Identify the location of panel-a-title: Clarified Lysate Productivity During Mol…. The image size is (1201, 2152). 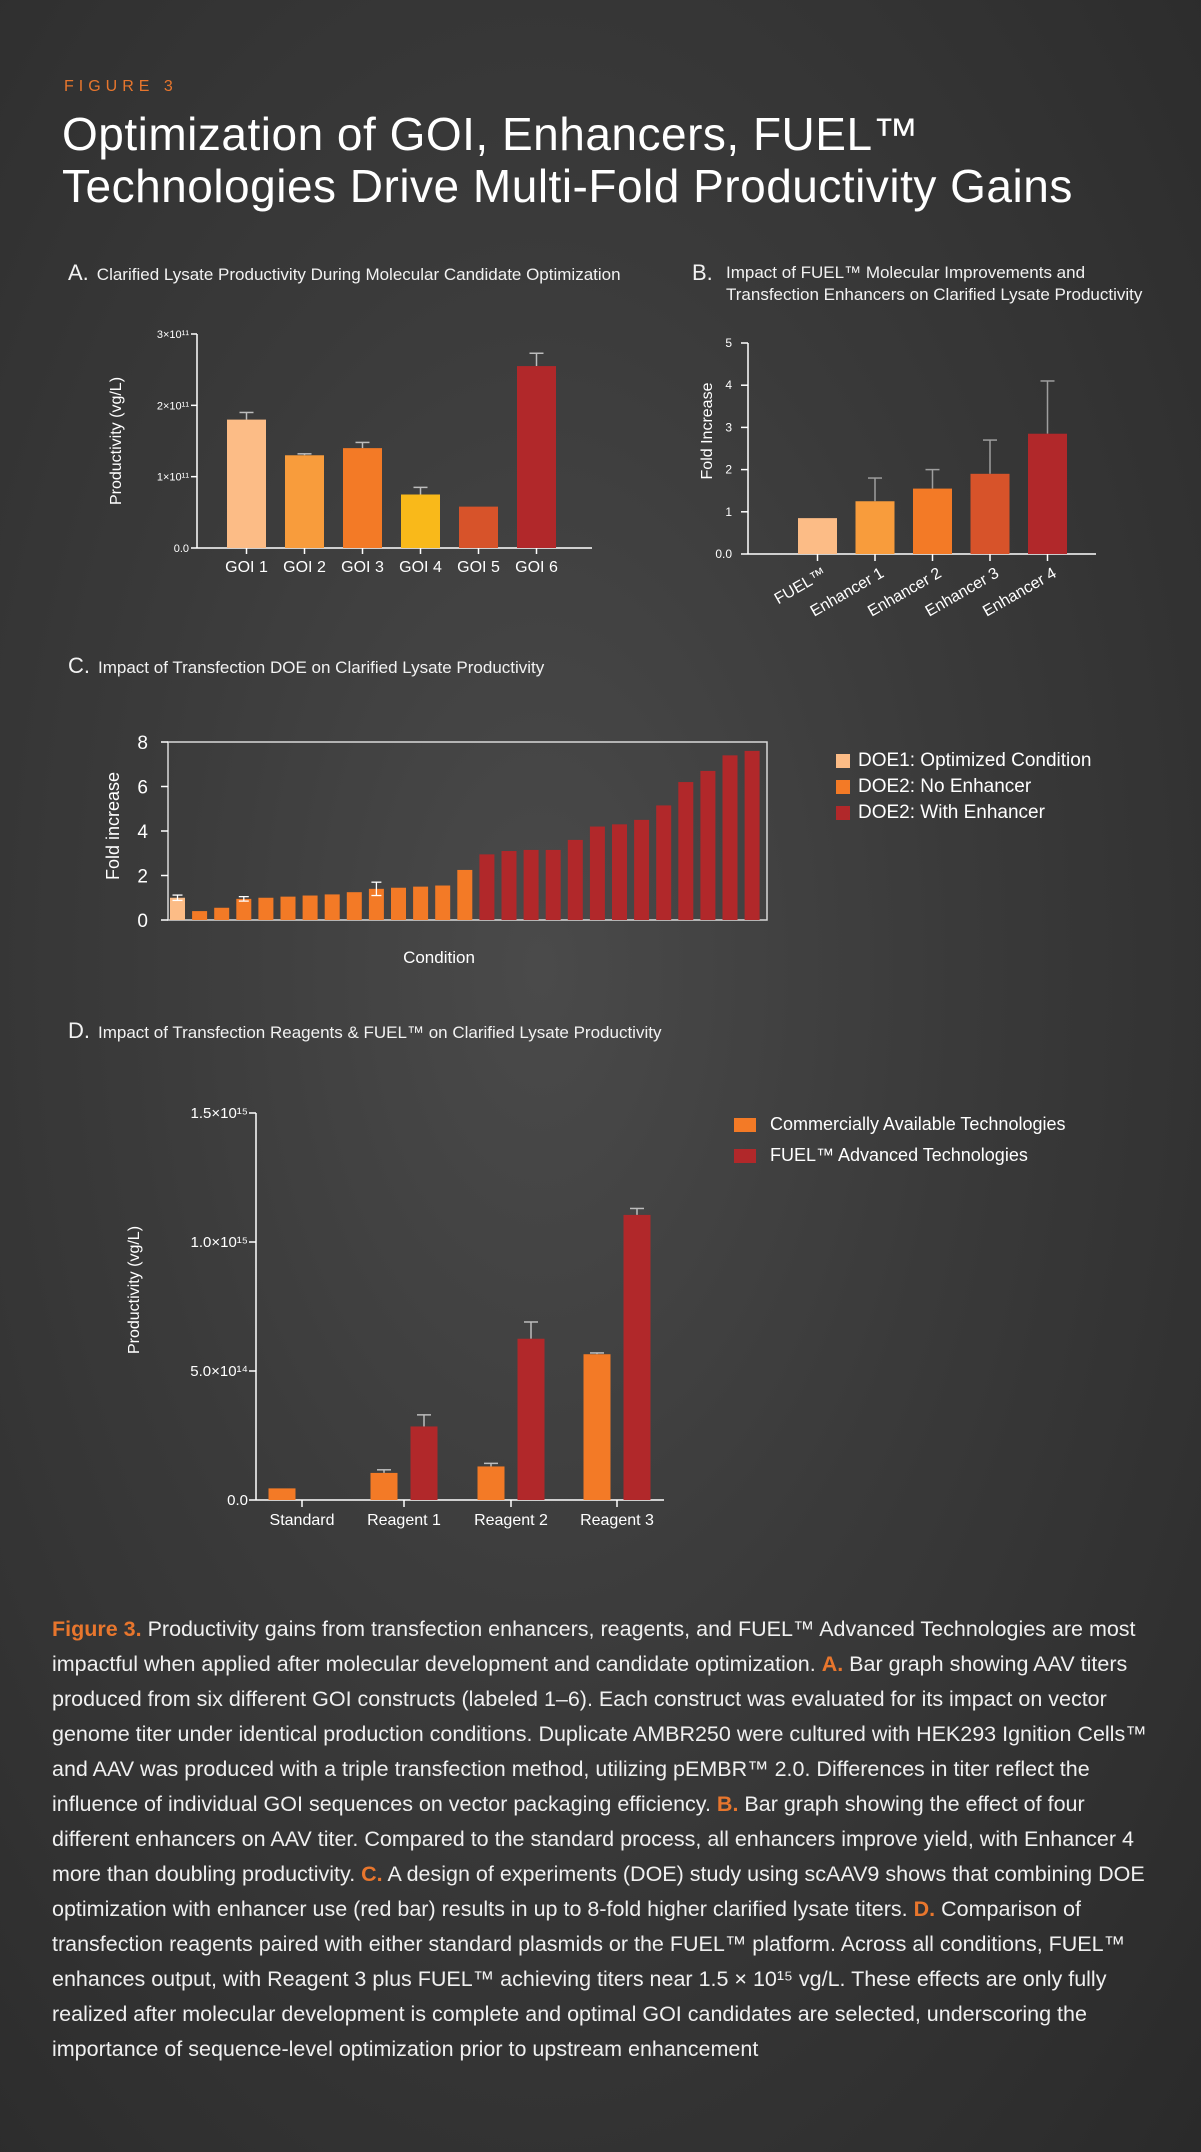
(358, 274).